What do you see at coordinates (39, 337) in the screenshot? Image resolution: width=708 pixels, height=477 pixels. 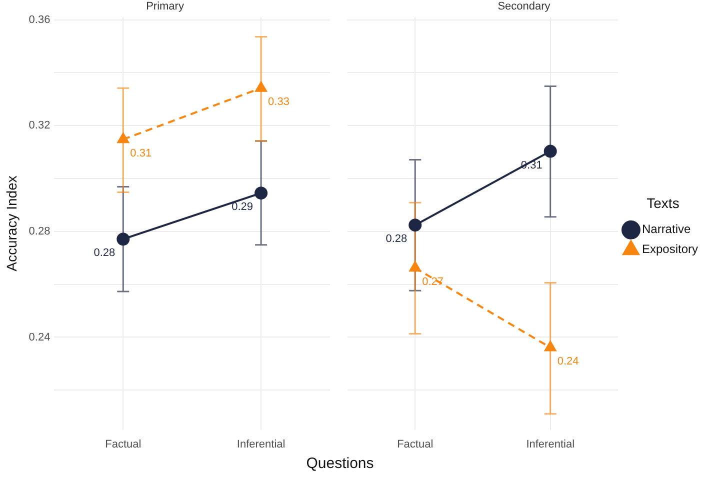 I see `y-tick-label: 0.24` at bounding box center [39, 337].